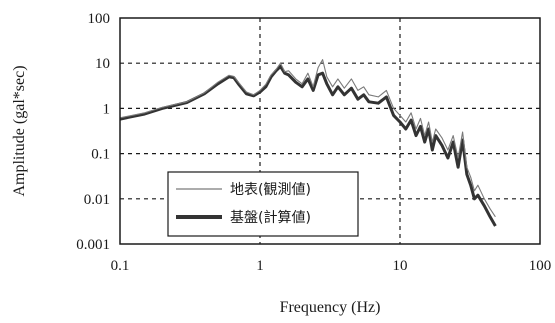  I want to click on x-tick-label: 1, so click(260, 266).